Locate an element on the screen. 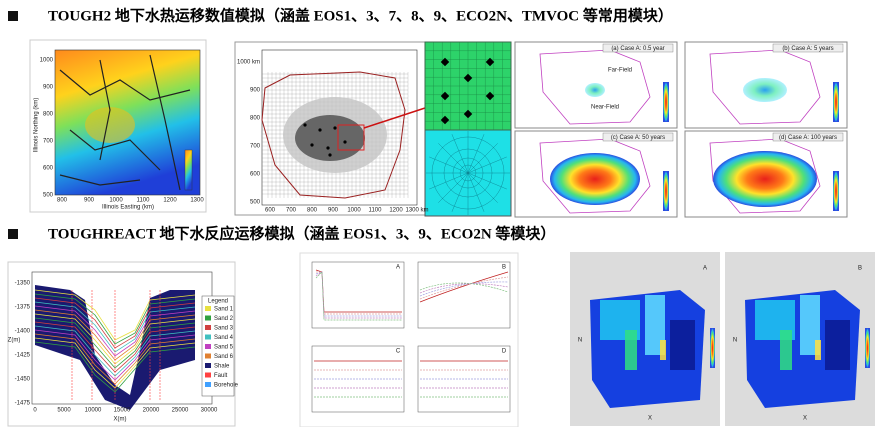  label: A is located at coordinates (398, 268).